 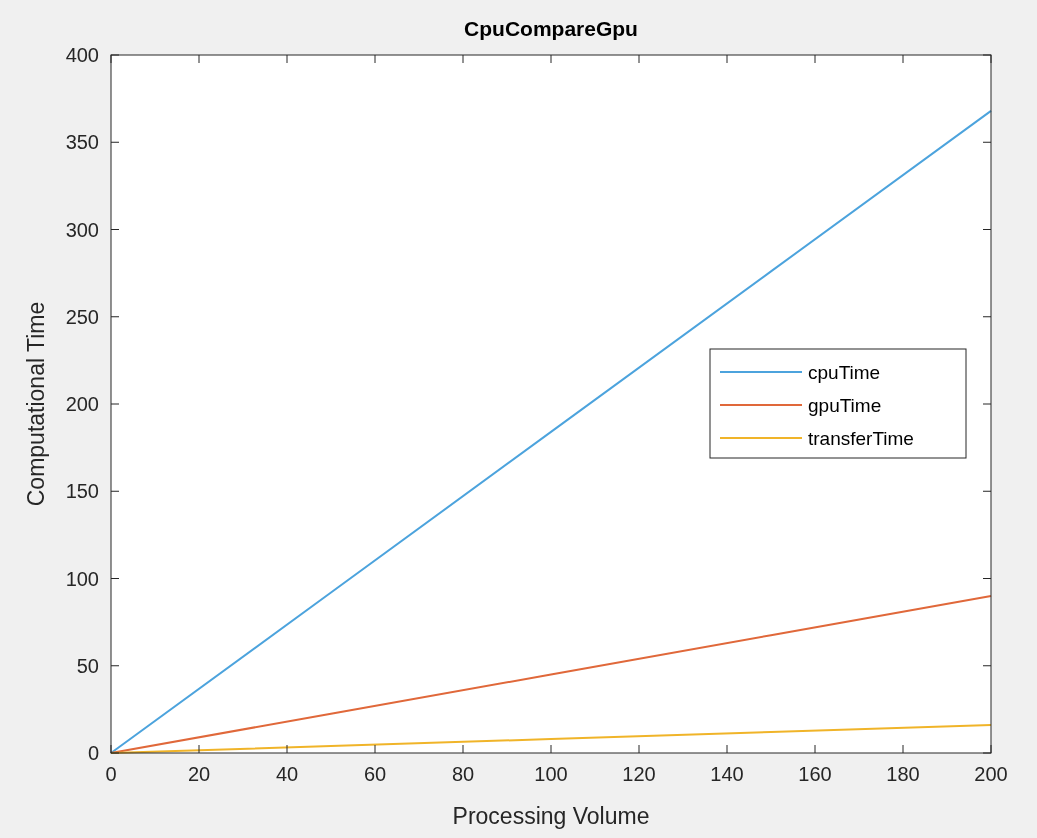 I want to click on x-tick-label: 80, so click(x=463, y=774).